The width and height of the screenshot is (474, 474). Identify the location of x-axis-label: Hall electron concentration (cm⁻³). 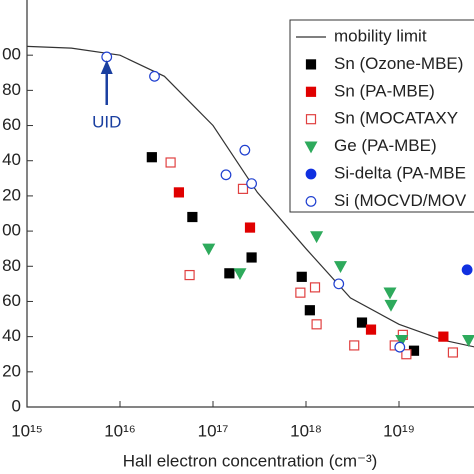
(250, 460).